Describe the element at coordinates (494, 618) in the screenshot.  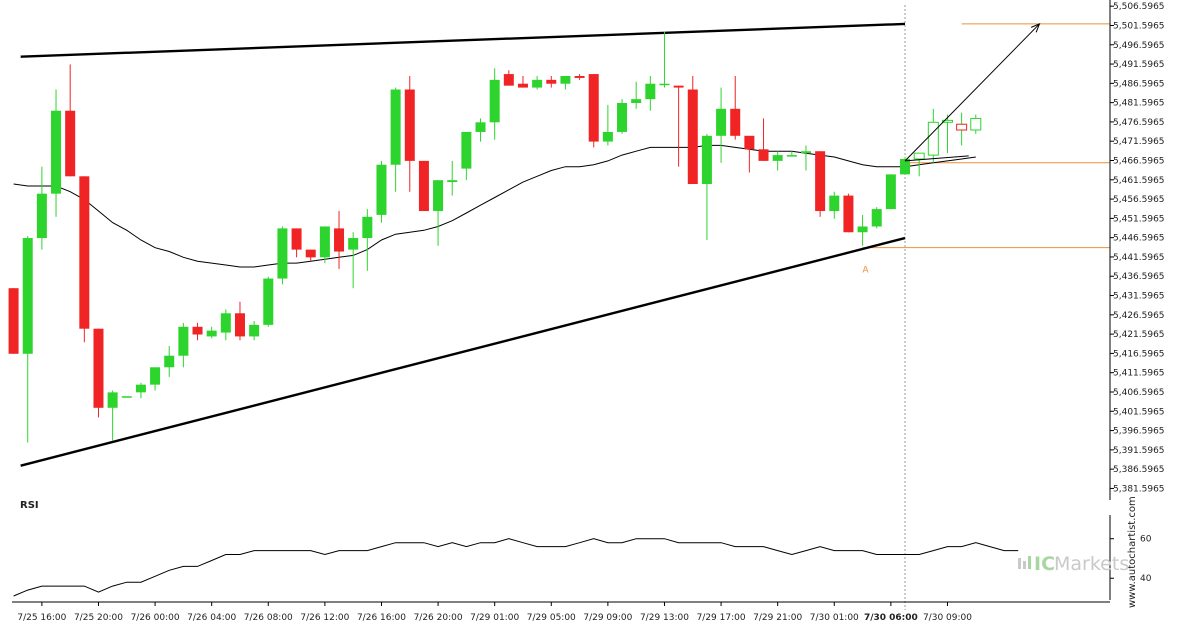
I see `time-tick-label: 7/29 01:00` at that location.